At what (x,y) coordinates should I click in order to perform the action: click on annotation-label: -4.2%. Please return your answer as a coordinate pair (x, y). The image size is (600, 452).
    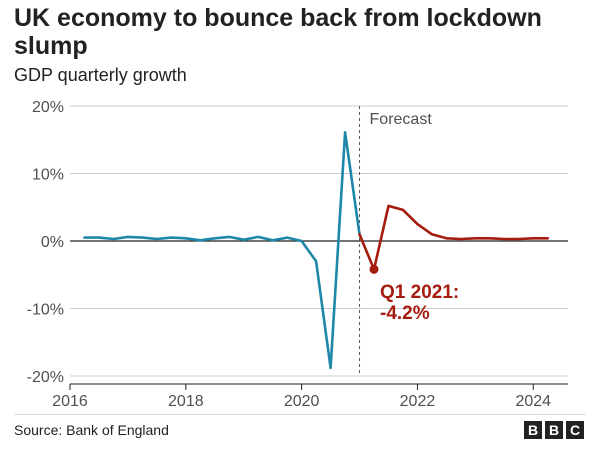
    Looking at the image, I should click on (405, 313).